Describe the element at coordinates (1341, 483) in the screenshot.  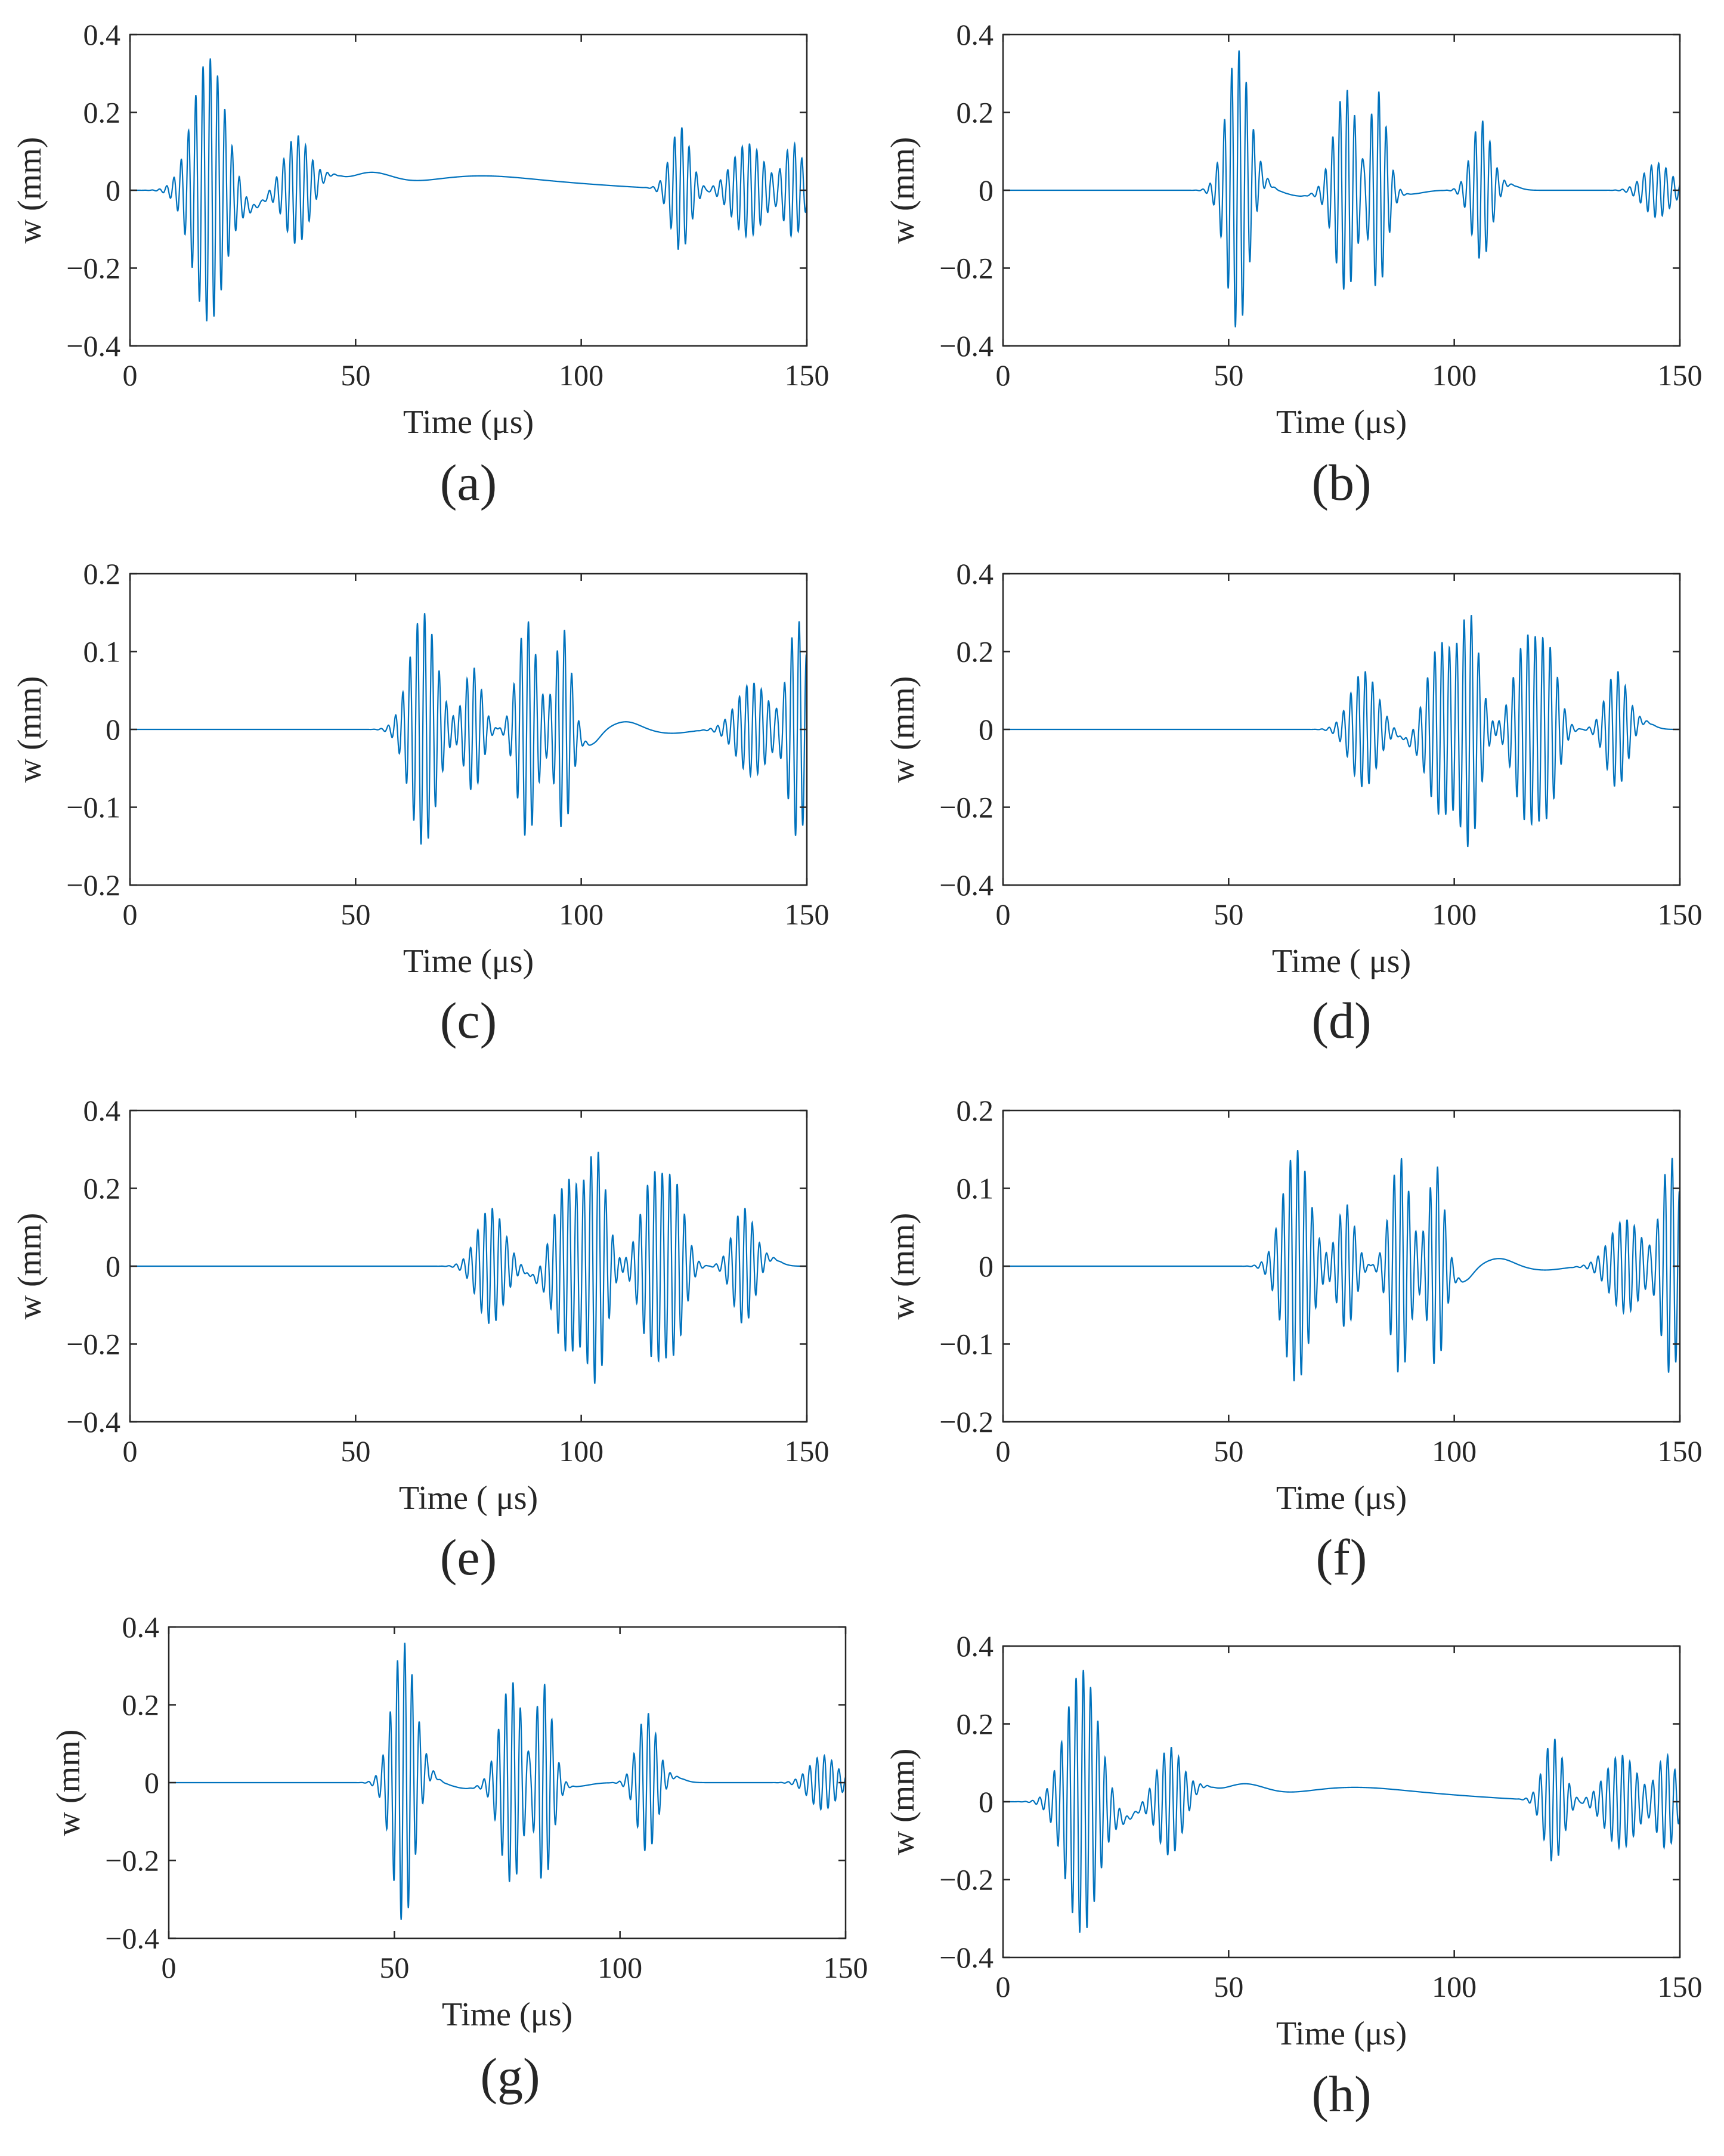
I see `panel-caption: (b)` at that location.